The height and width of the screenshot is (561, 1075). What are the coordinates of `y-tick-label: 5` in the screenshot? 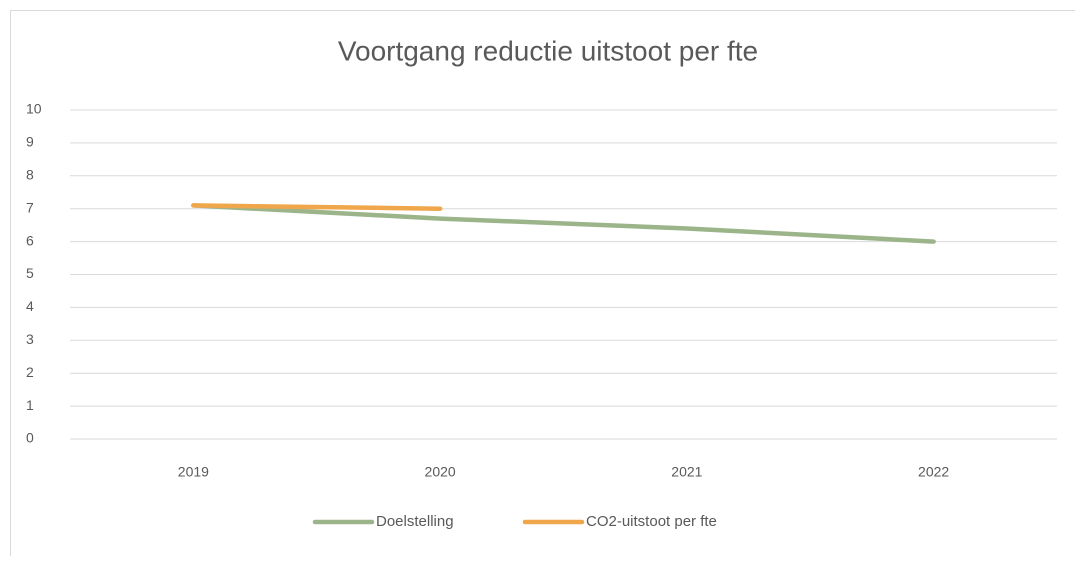 It's located at (30, 273).